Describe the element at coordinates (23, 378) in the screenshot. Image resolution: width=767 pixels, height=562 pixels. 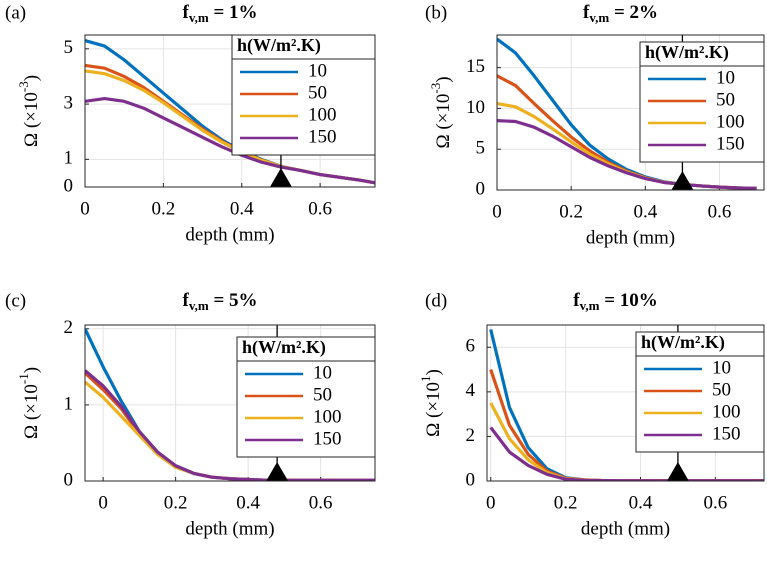
I see `y-label-sup: -1` at that location.